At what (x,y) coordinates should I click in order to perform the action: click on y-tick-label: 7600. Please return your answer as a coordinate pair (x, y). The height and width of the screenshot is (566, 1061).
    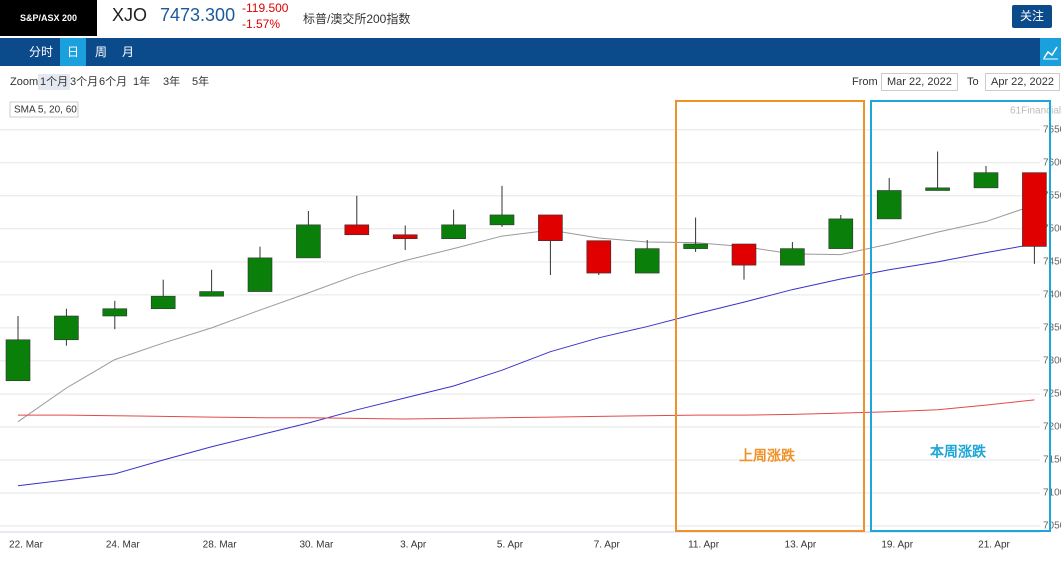
    Looking at the image, I should click on (1052, 162).